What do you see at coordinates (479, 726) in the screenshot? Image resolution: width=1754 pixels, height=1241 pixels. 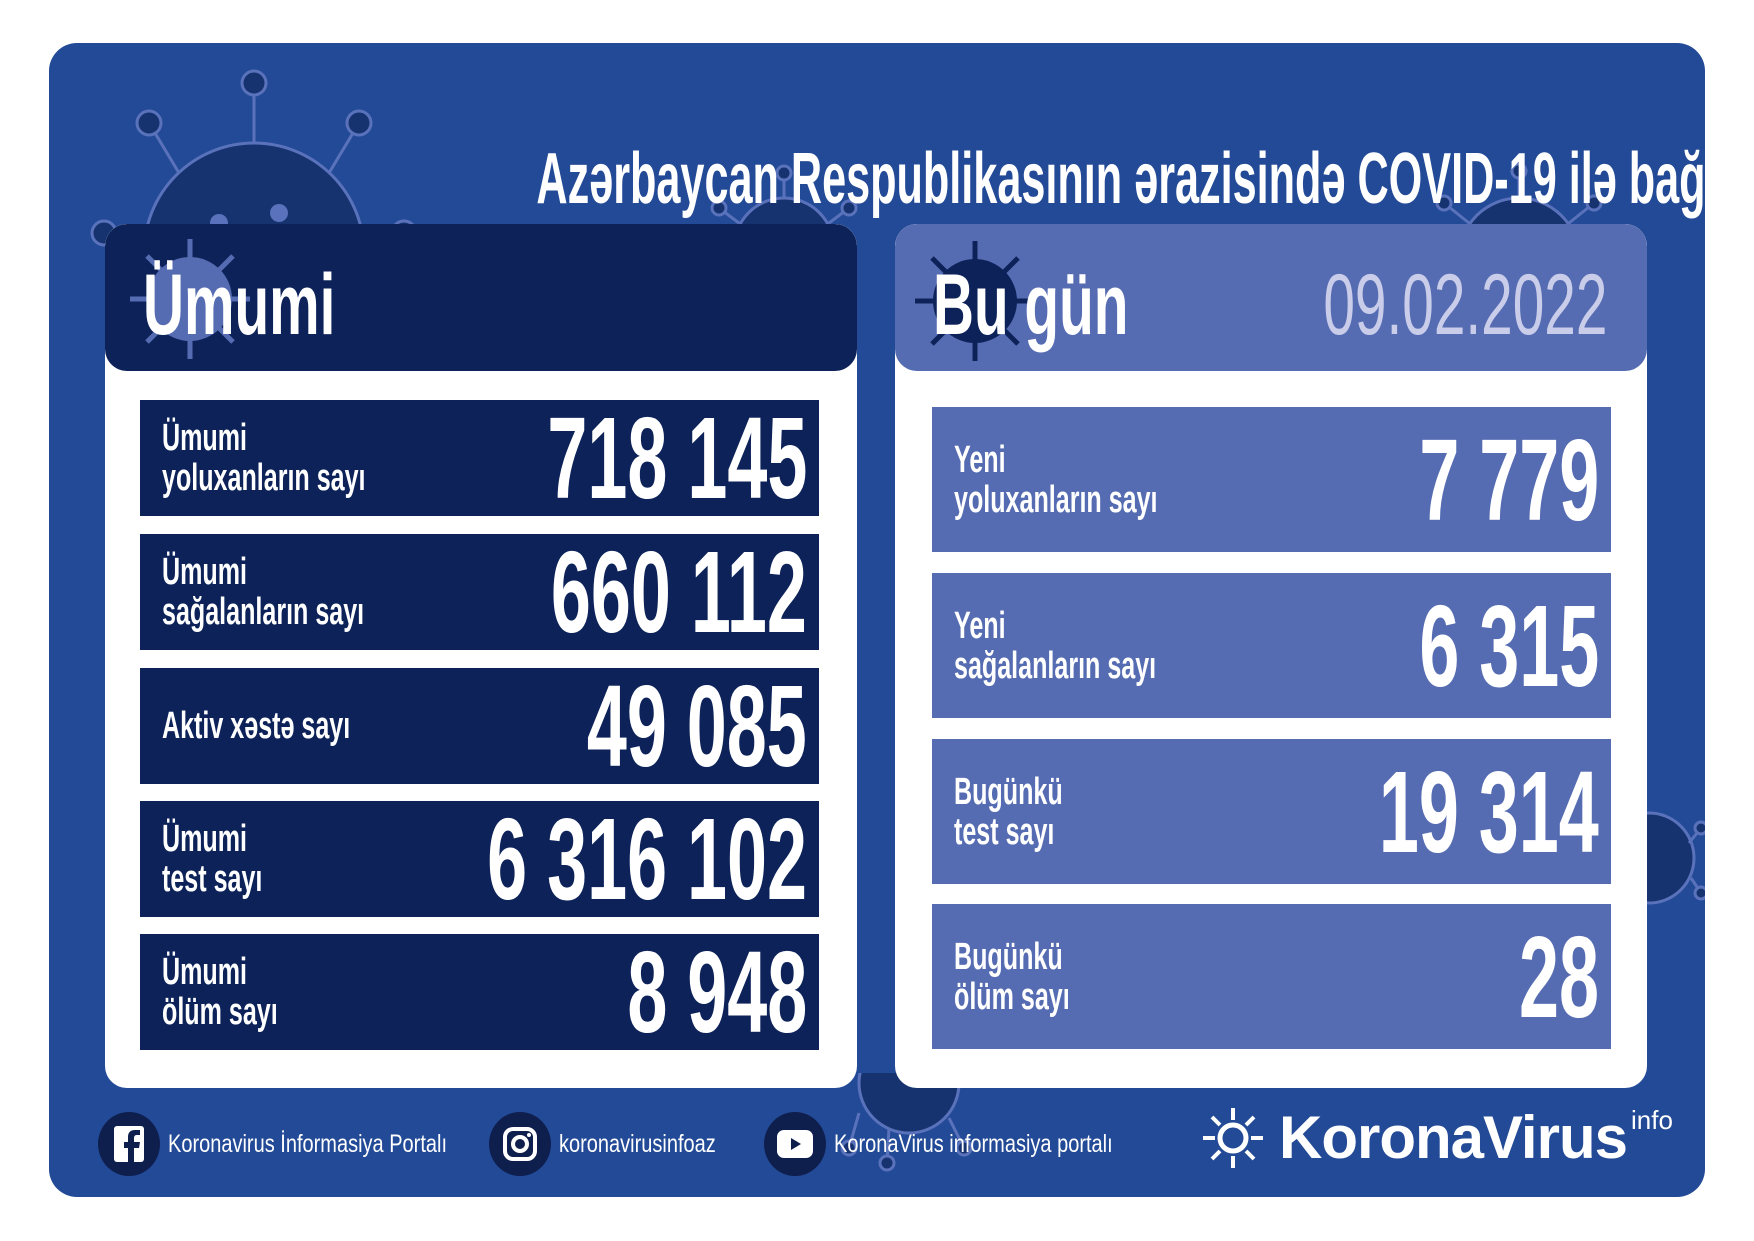 I see `active-patients-row: Aktiv xəstə sayı 49 085` at bounding box center [479, 726].